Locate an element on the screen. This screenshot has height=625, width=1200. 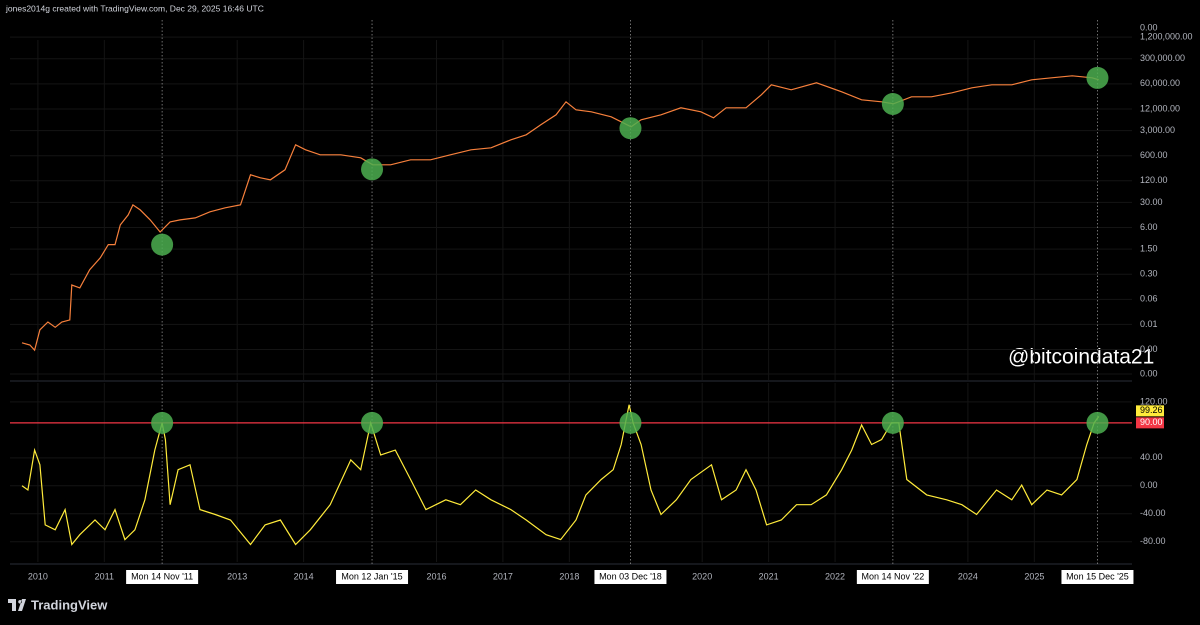
brand-logo: TradingView is located at coordinates (58, 604).